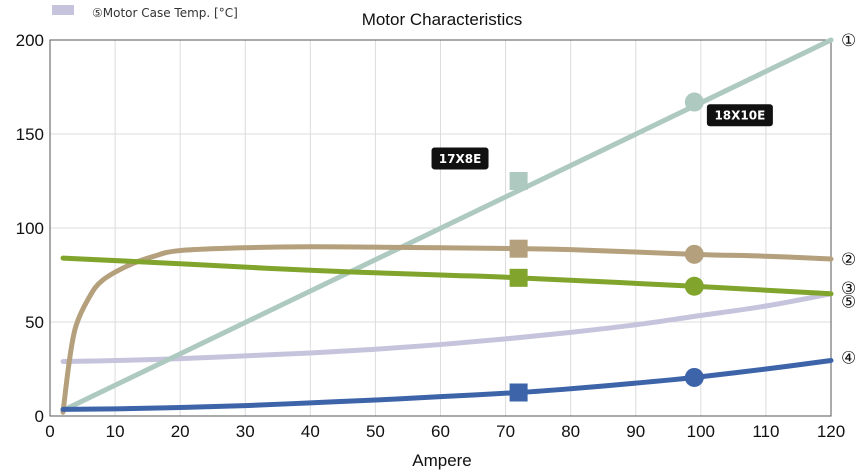 The height and width of the screenshot is (470, 863). What do you see at coordinates (30, 40) in the screenshot?
I see `y-tick-label: 200` at bounding box center [30, 40].